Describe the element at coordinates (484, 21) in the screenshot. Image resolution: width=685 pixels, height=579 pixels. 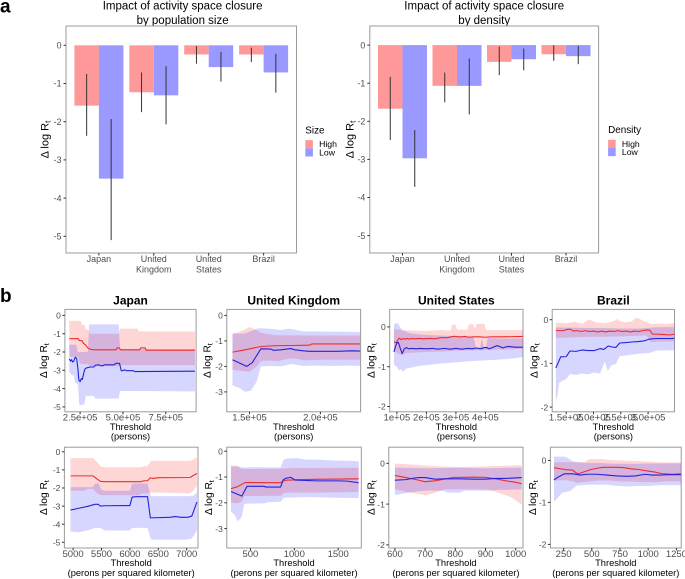
I see `svg-text: by density` at that location.